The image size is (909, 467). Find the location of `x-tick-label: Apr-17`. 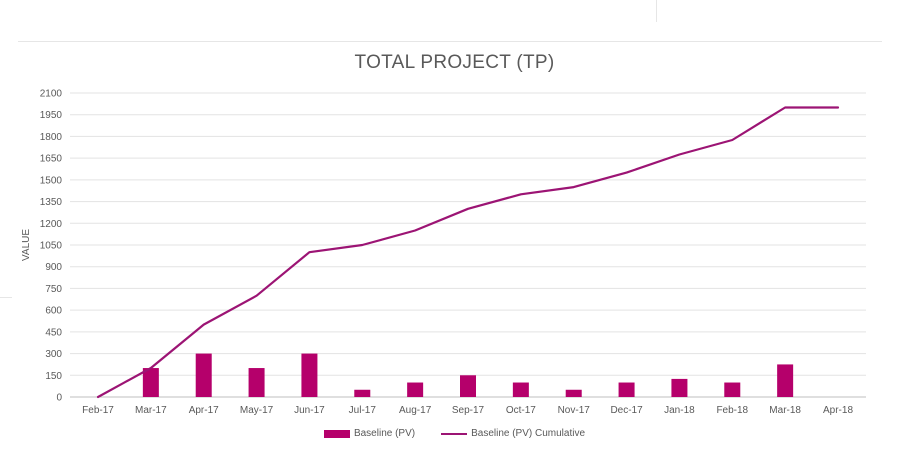

x-tick-label: Apr-17 is located at coordinates (204, 410).